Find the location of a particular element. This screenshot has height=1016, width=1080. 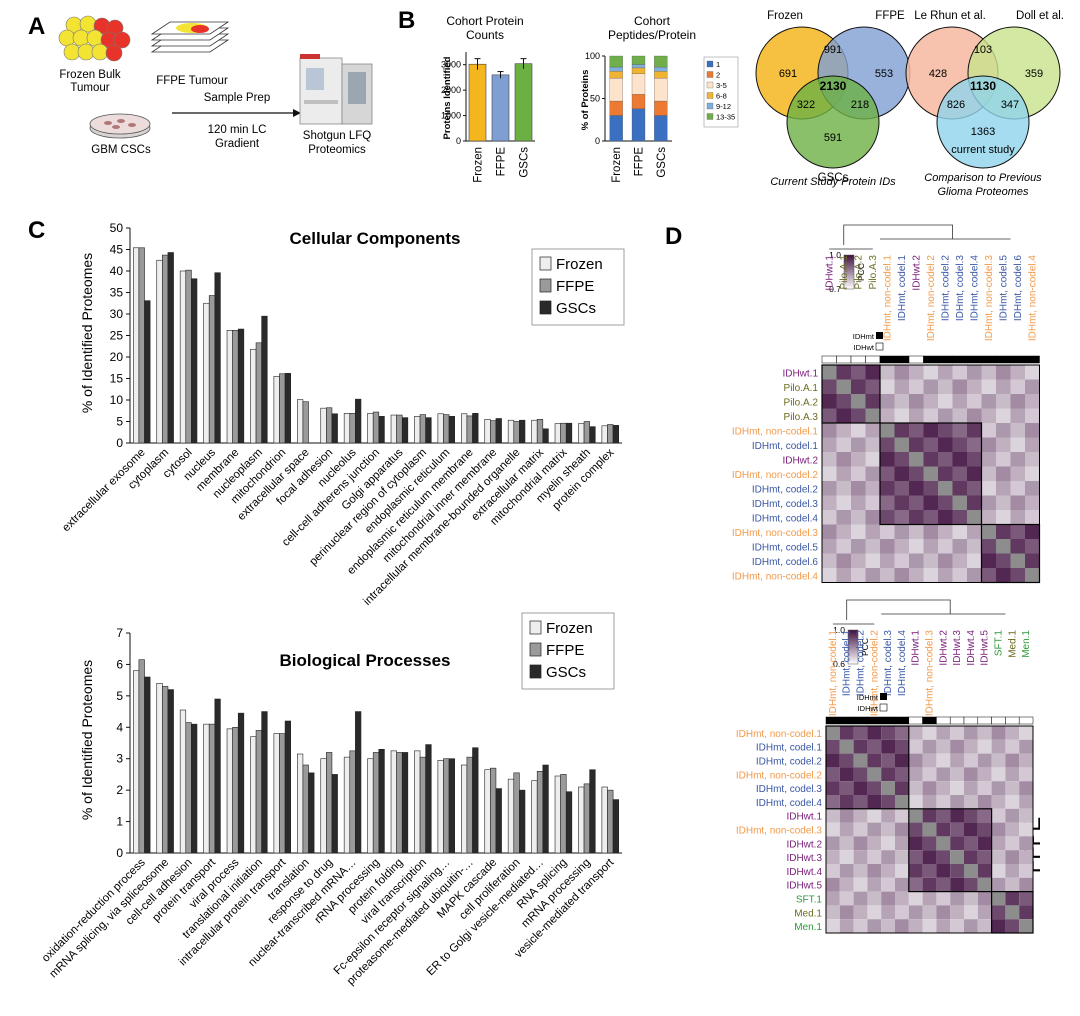

stacked-segment is located at coordinates (661, 128).